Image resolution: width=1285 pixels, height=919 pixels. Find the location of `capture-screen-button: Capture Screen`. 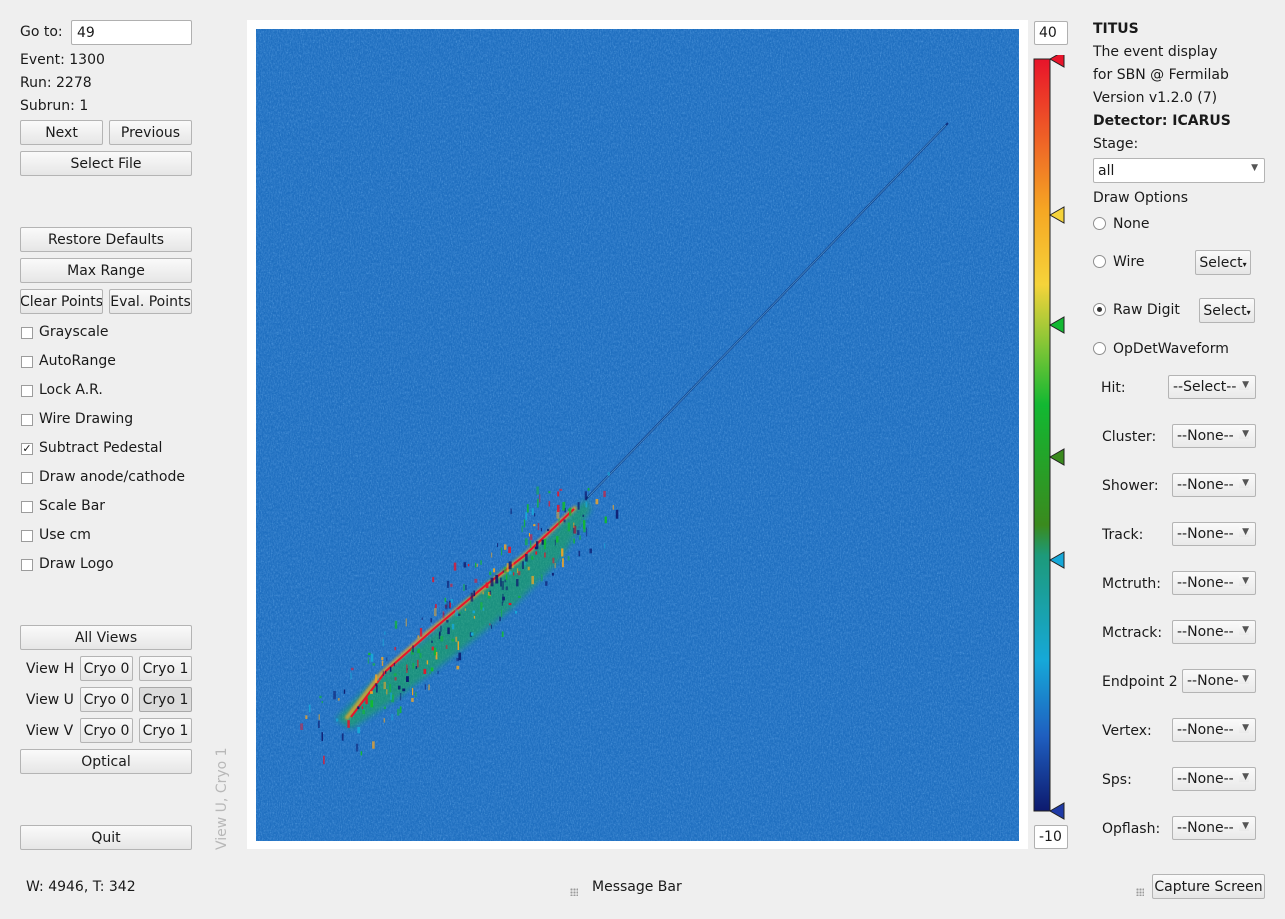

capture-screen-button: Capture Screen is located at coordinates (1208, 886).